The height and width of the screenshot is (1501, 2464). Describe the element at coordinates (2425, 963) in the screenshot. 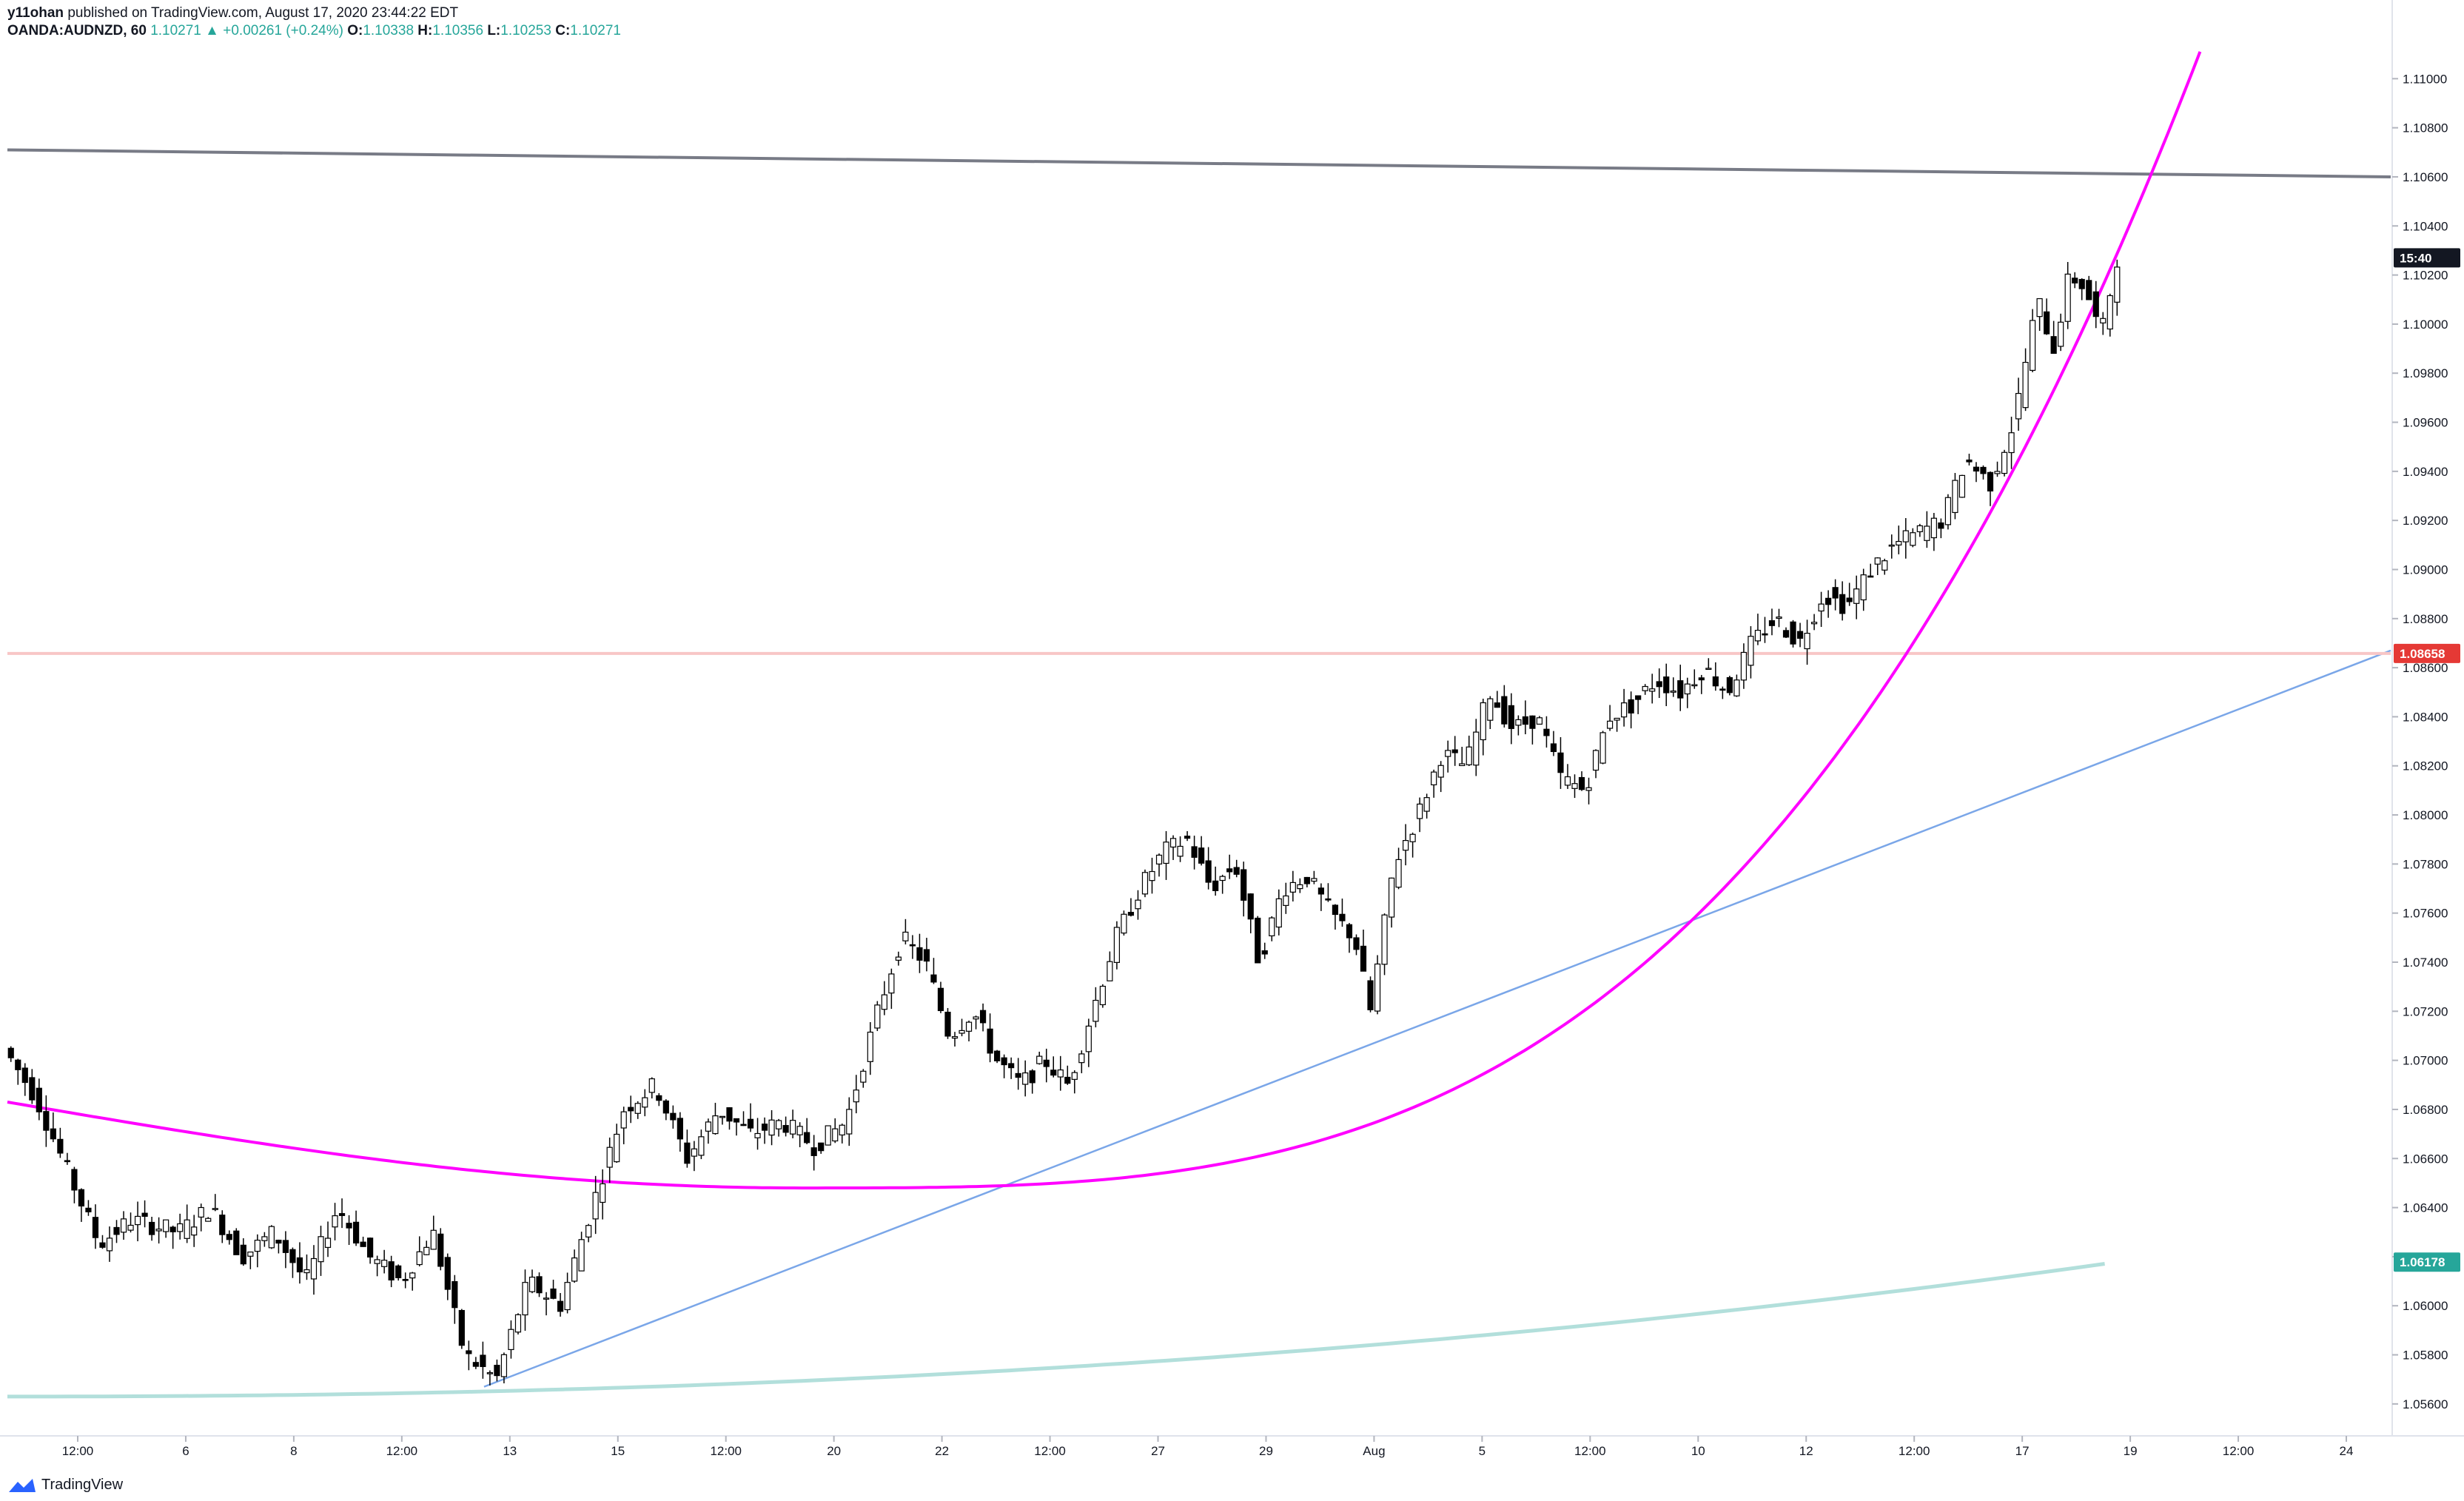

I see `price-tick-label: 1.07400` at that location.